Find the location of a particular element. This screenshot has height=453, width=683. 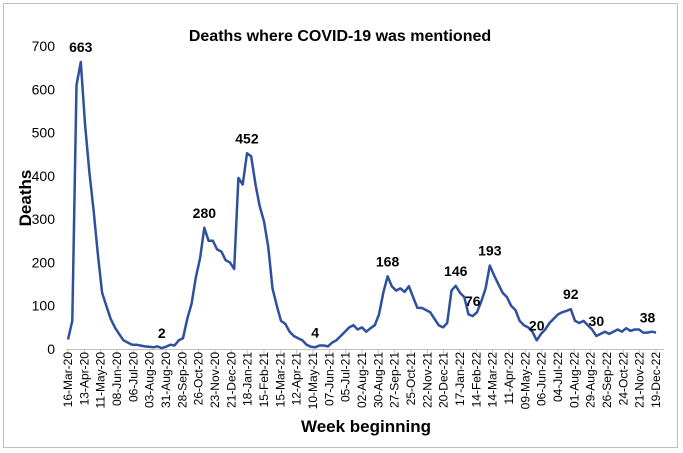

data-label: 280 is located at coordinates (205, 213).